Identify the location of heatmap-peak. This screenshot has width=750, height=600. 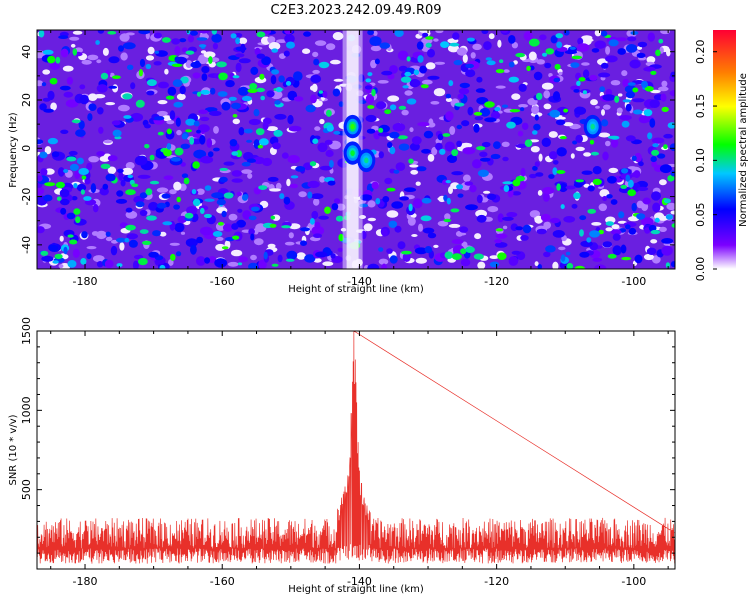
(366, 160).